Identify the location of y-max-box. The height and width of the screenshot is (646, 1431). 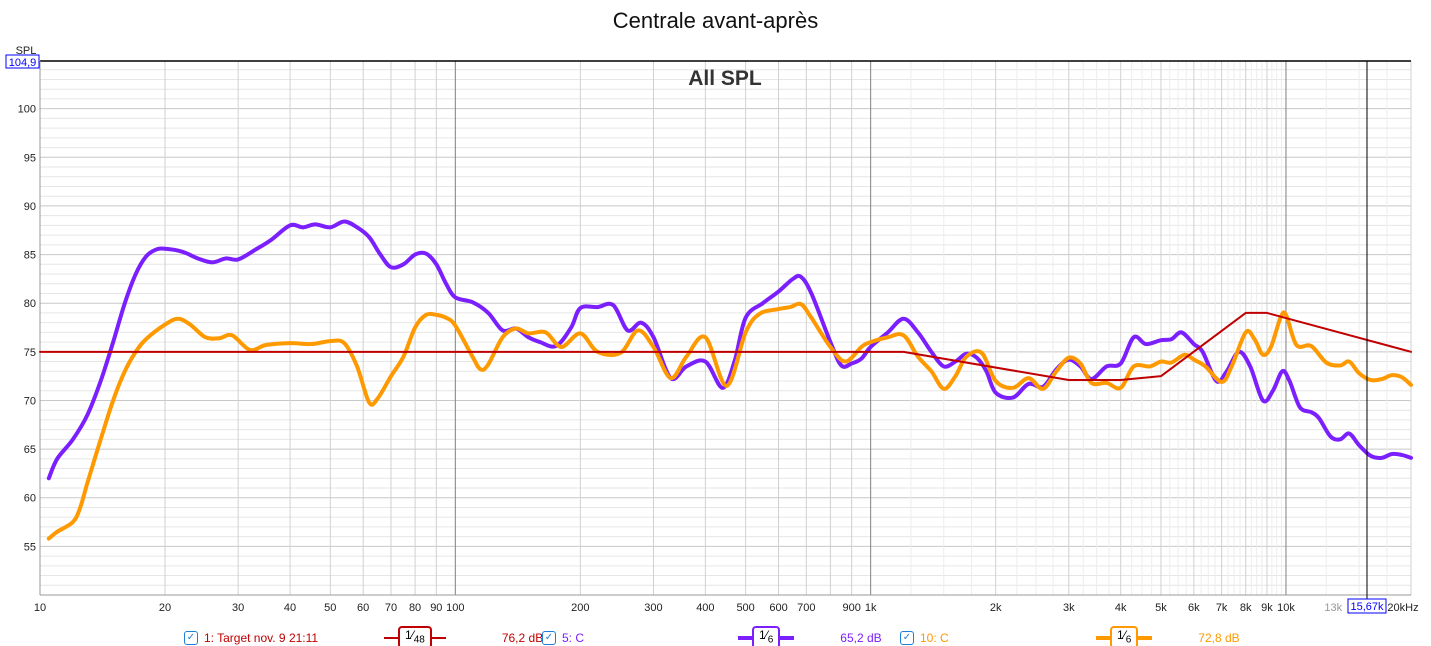
(22, 61).